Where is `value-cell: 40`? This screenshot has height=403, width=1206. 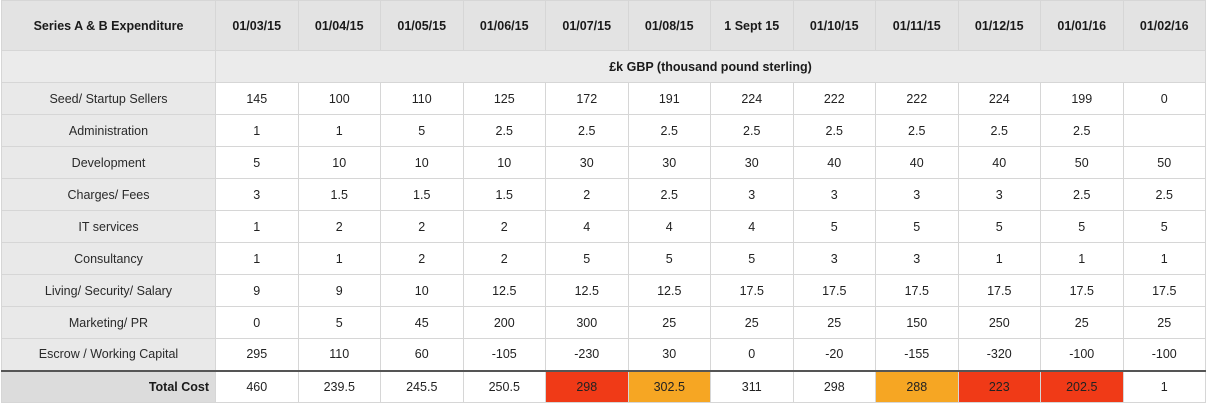
value-cell: 40 is located at coordinates (834, 162).